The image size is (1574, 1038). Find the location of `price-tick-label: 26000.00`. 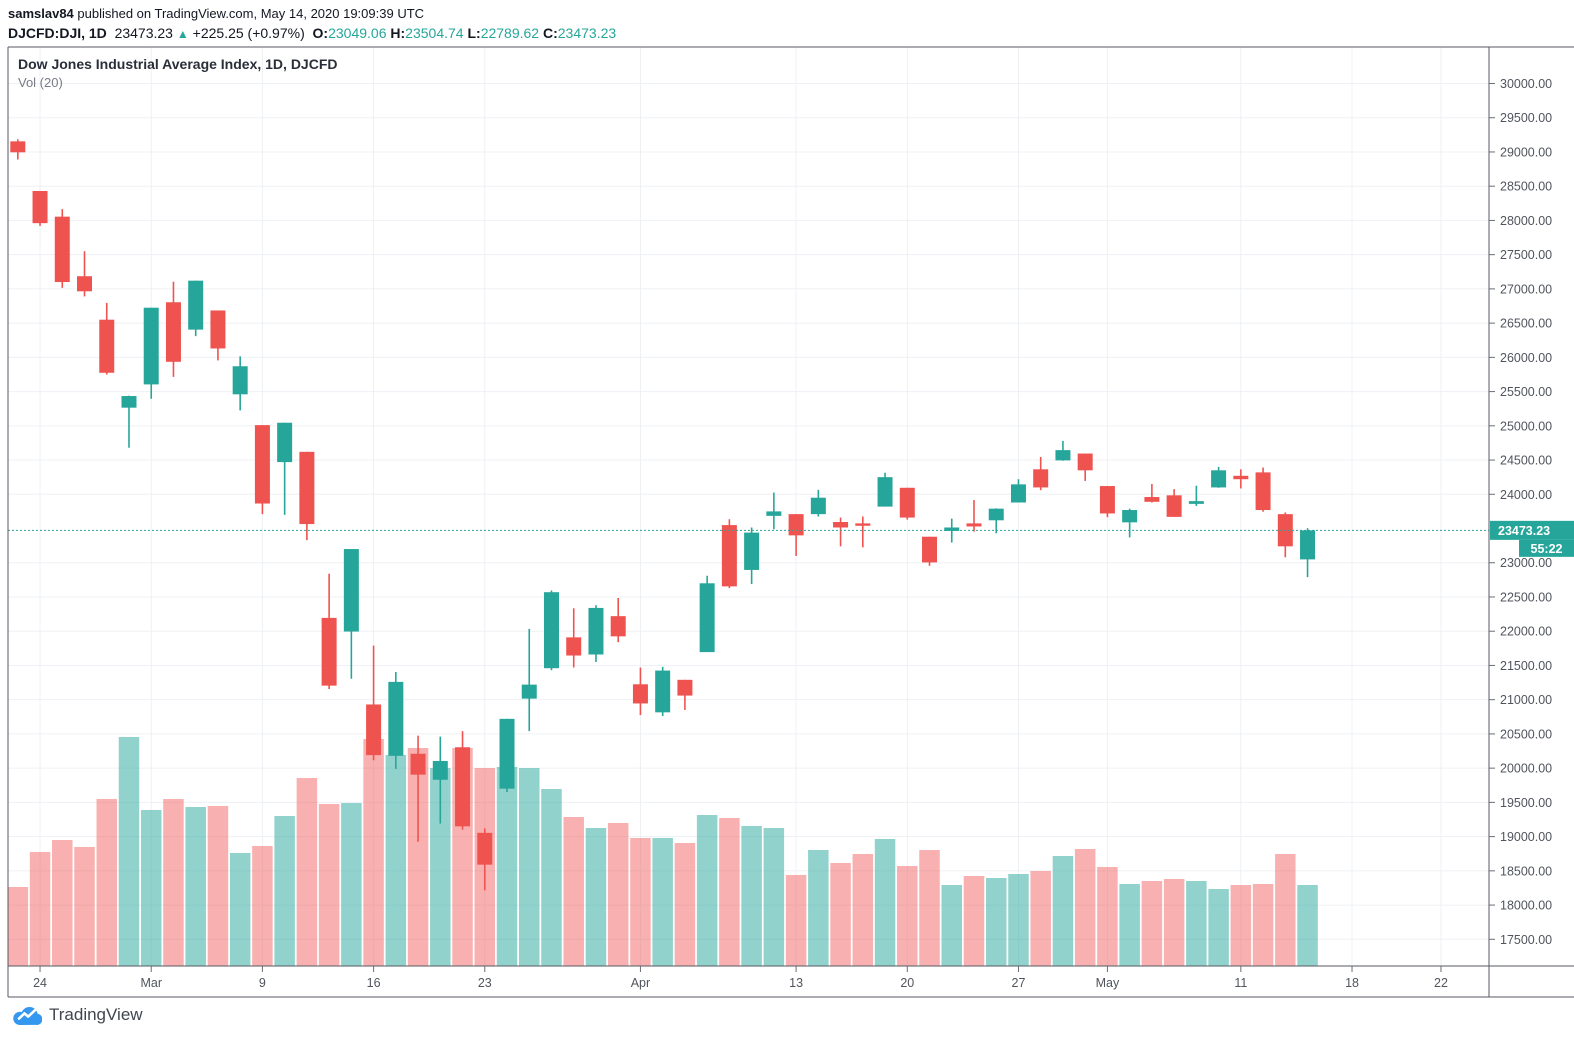

price-tick-label: 26000.00 is located at coordinates (1526, 358).